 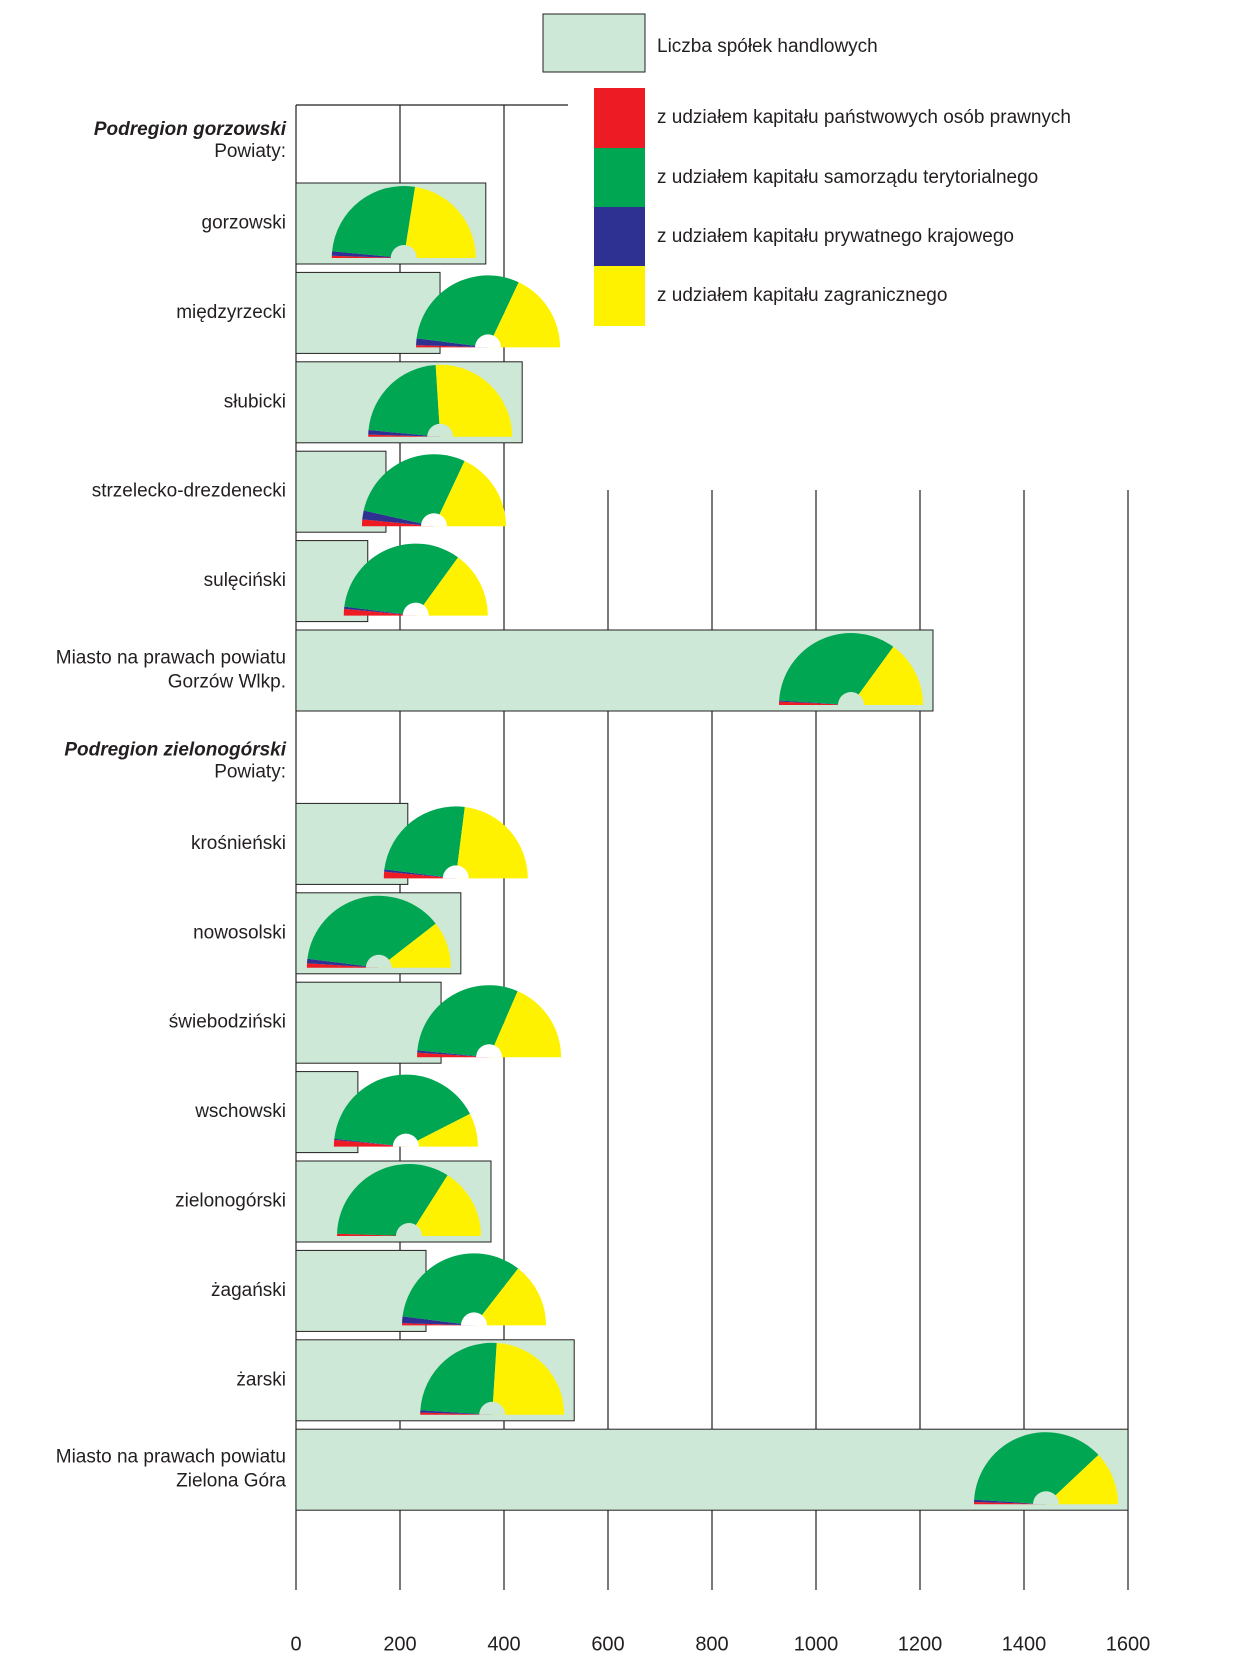 What do you see at coordinates (227, 682) in the screenshot?
I see `category-label: Gorzów Wlkp.` at bounding box center [227, 682].